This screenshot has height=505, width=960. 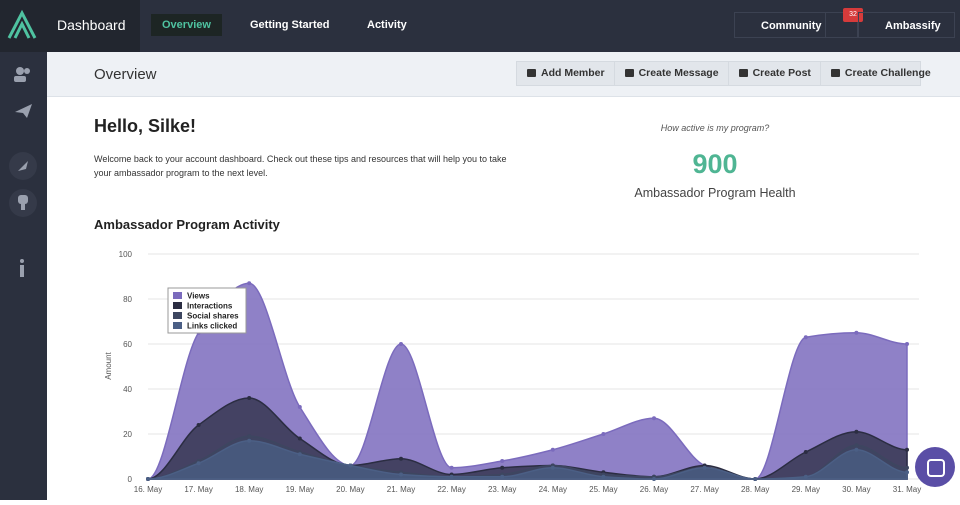 I want to click on legend-label: Interactions, so click(x=210, y=306).